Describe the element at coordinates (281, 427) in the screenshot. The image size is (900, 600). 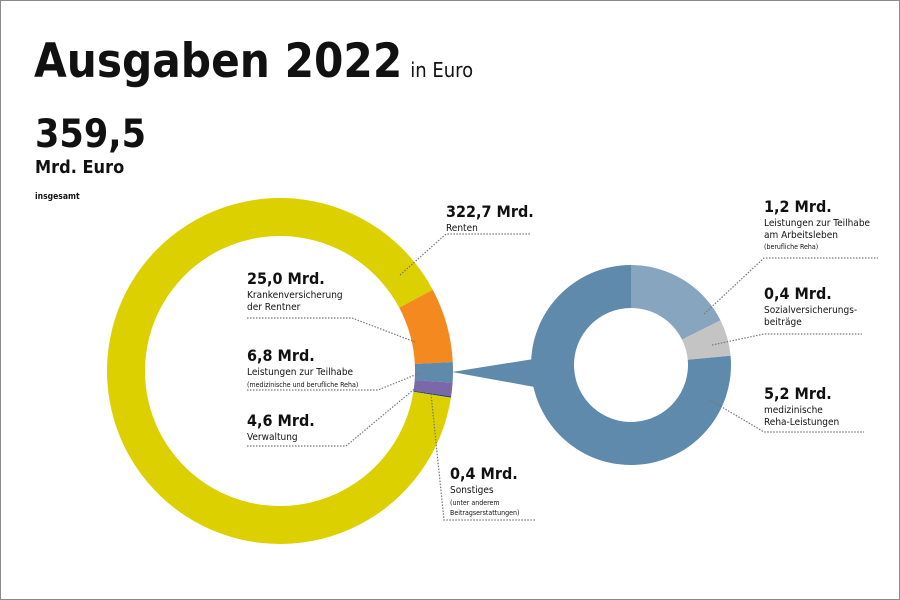
I see `label-verwaltung: 4,6 Mrd. Verwaltung` at that location.